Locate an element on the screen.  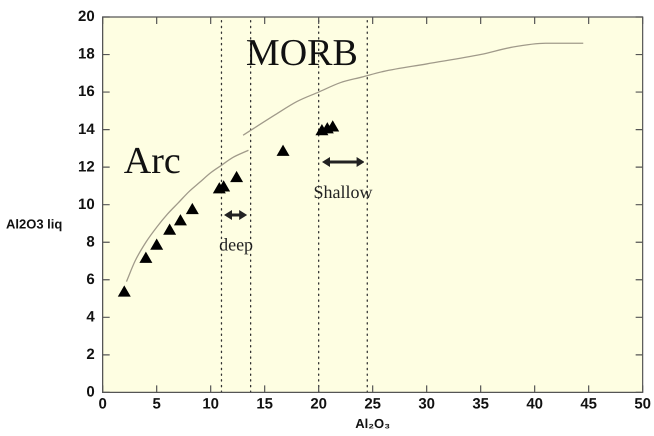
x-axis-title: Al₂O₃ is located at coordinates (372, 423).